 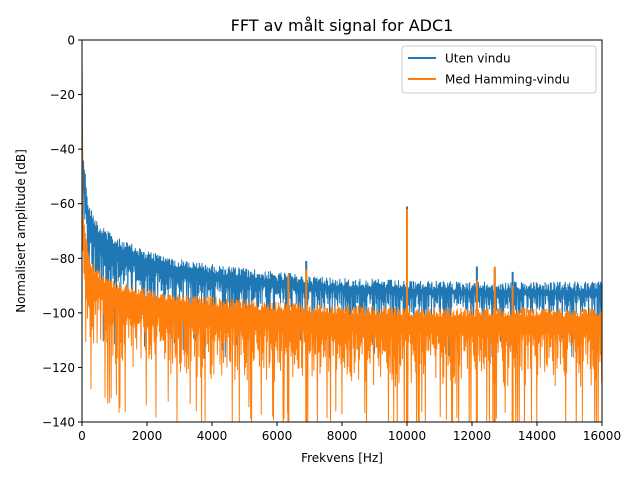 What do you see at coordinates (342, 436) in the screenshot?
I see `x-tick-label-4: 8000` at bounding box center [342, 436].